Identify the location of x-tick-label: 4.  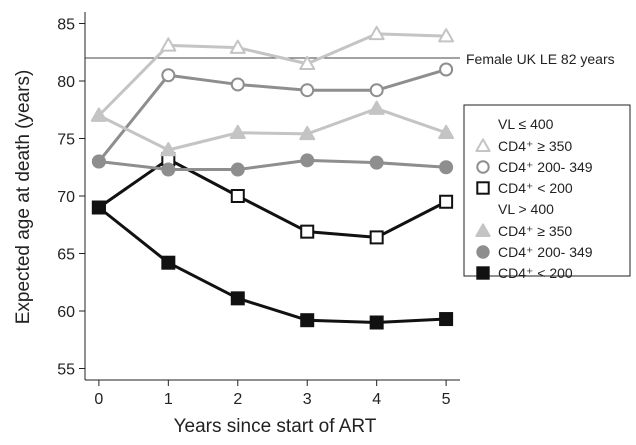
(376, 399).